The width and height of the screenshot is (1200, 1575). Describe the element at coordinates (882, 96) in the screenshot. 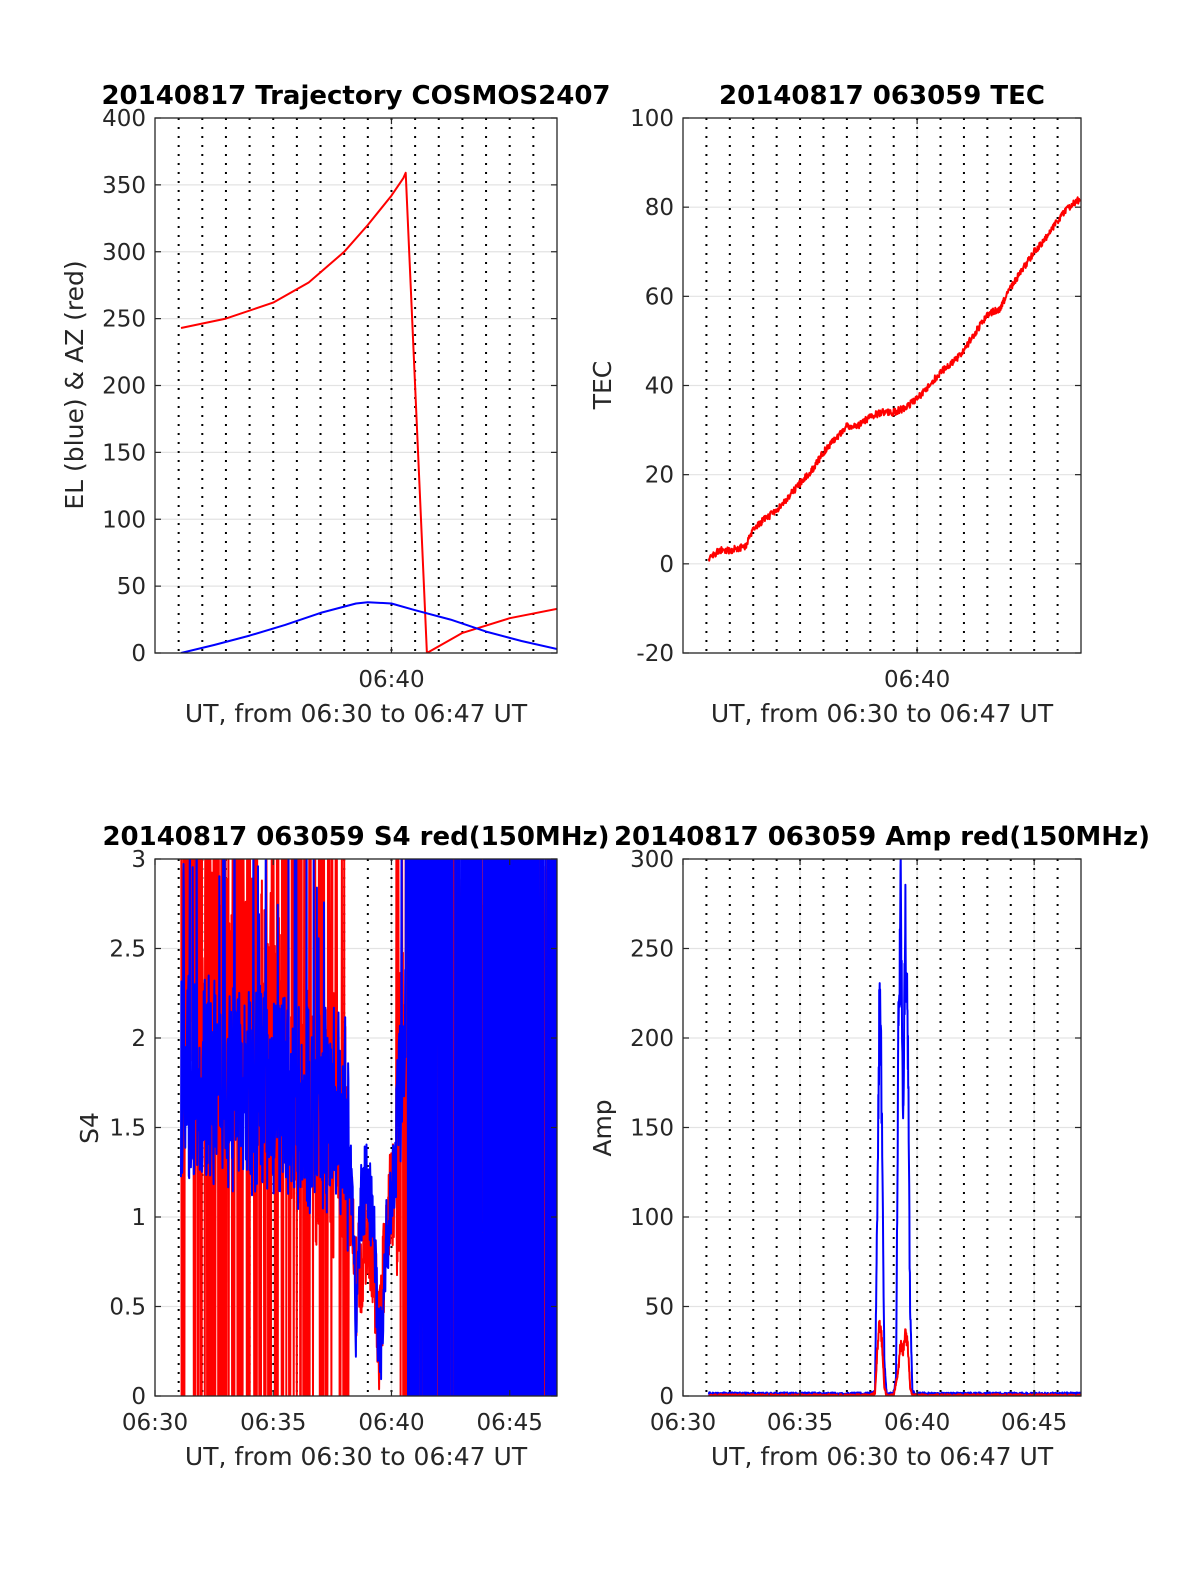

I see `tec-title: 20140817 063059 TEC` at that location.